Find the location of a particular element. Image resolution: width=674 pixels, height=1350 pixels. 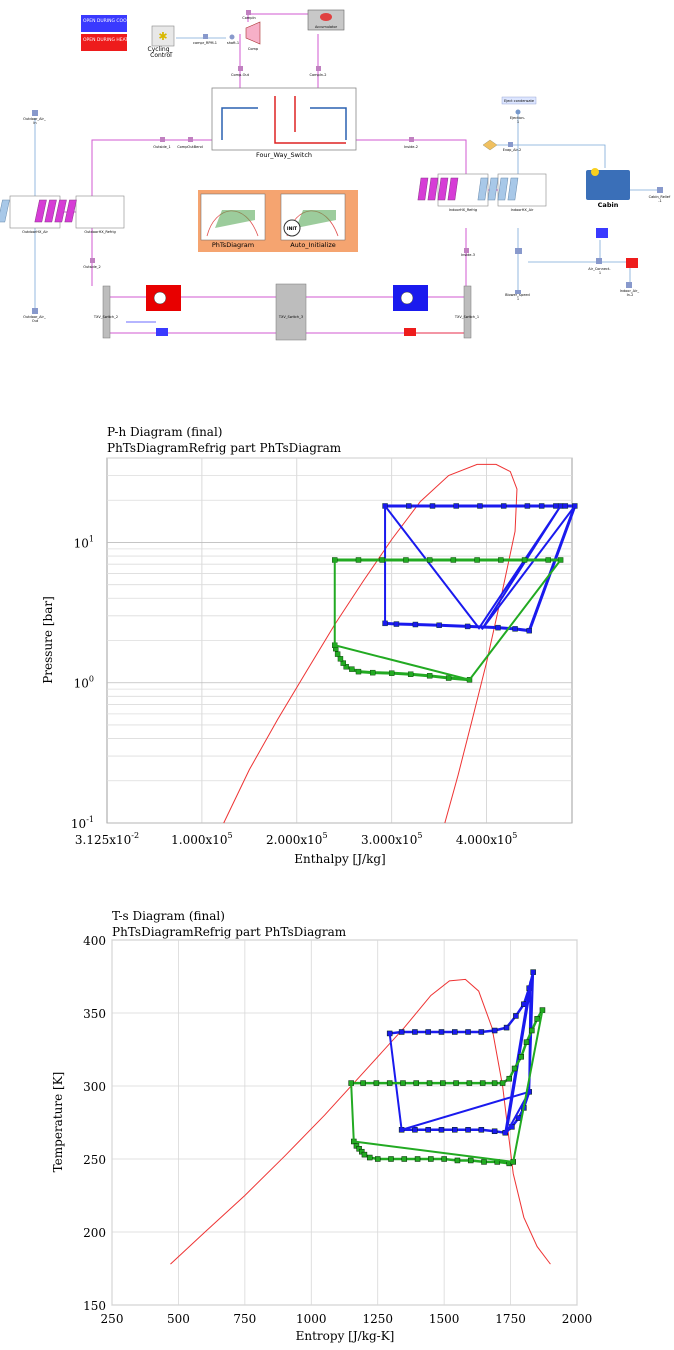

ts-xtick-label: 1750 is located at coordinates (510, 1319).